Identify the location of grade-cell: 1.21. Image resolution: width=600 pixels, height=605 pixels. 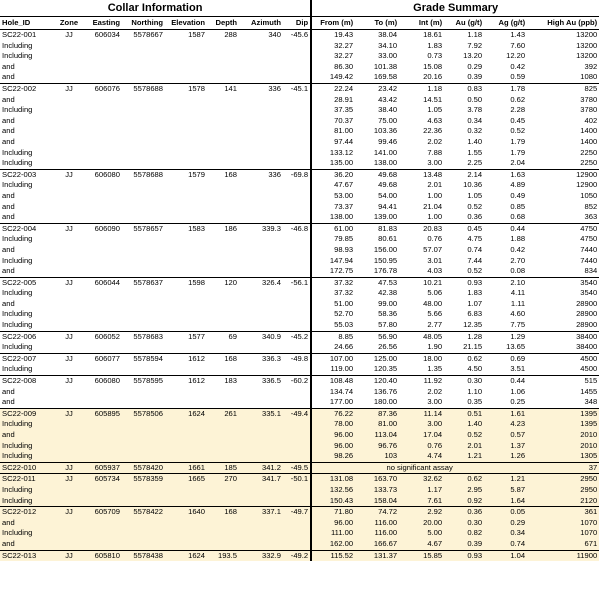
(506, 479).